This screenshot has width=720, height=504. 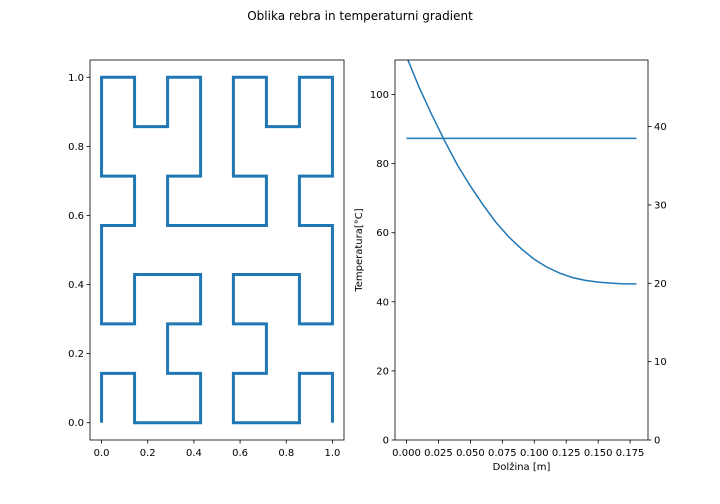 What do you see at coordinates (657, 441) in the screenshot?
I see `temp-right-y-tick-label: 0` at bounding box center [657, 441].